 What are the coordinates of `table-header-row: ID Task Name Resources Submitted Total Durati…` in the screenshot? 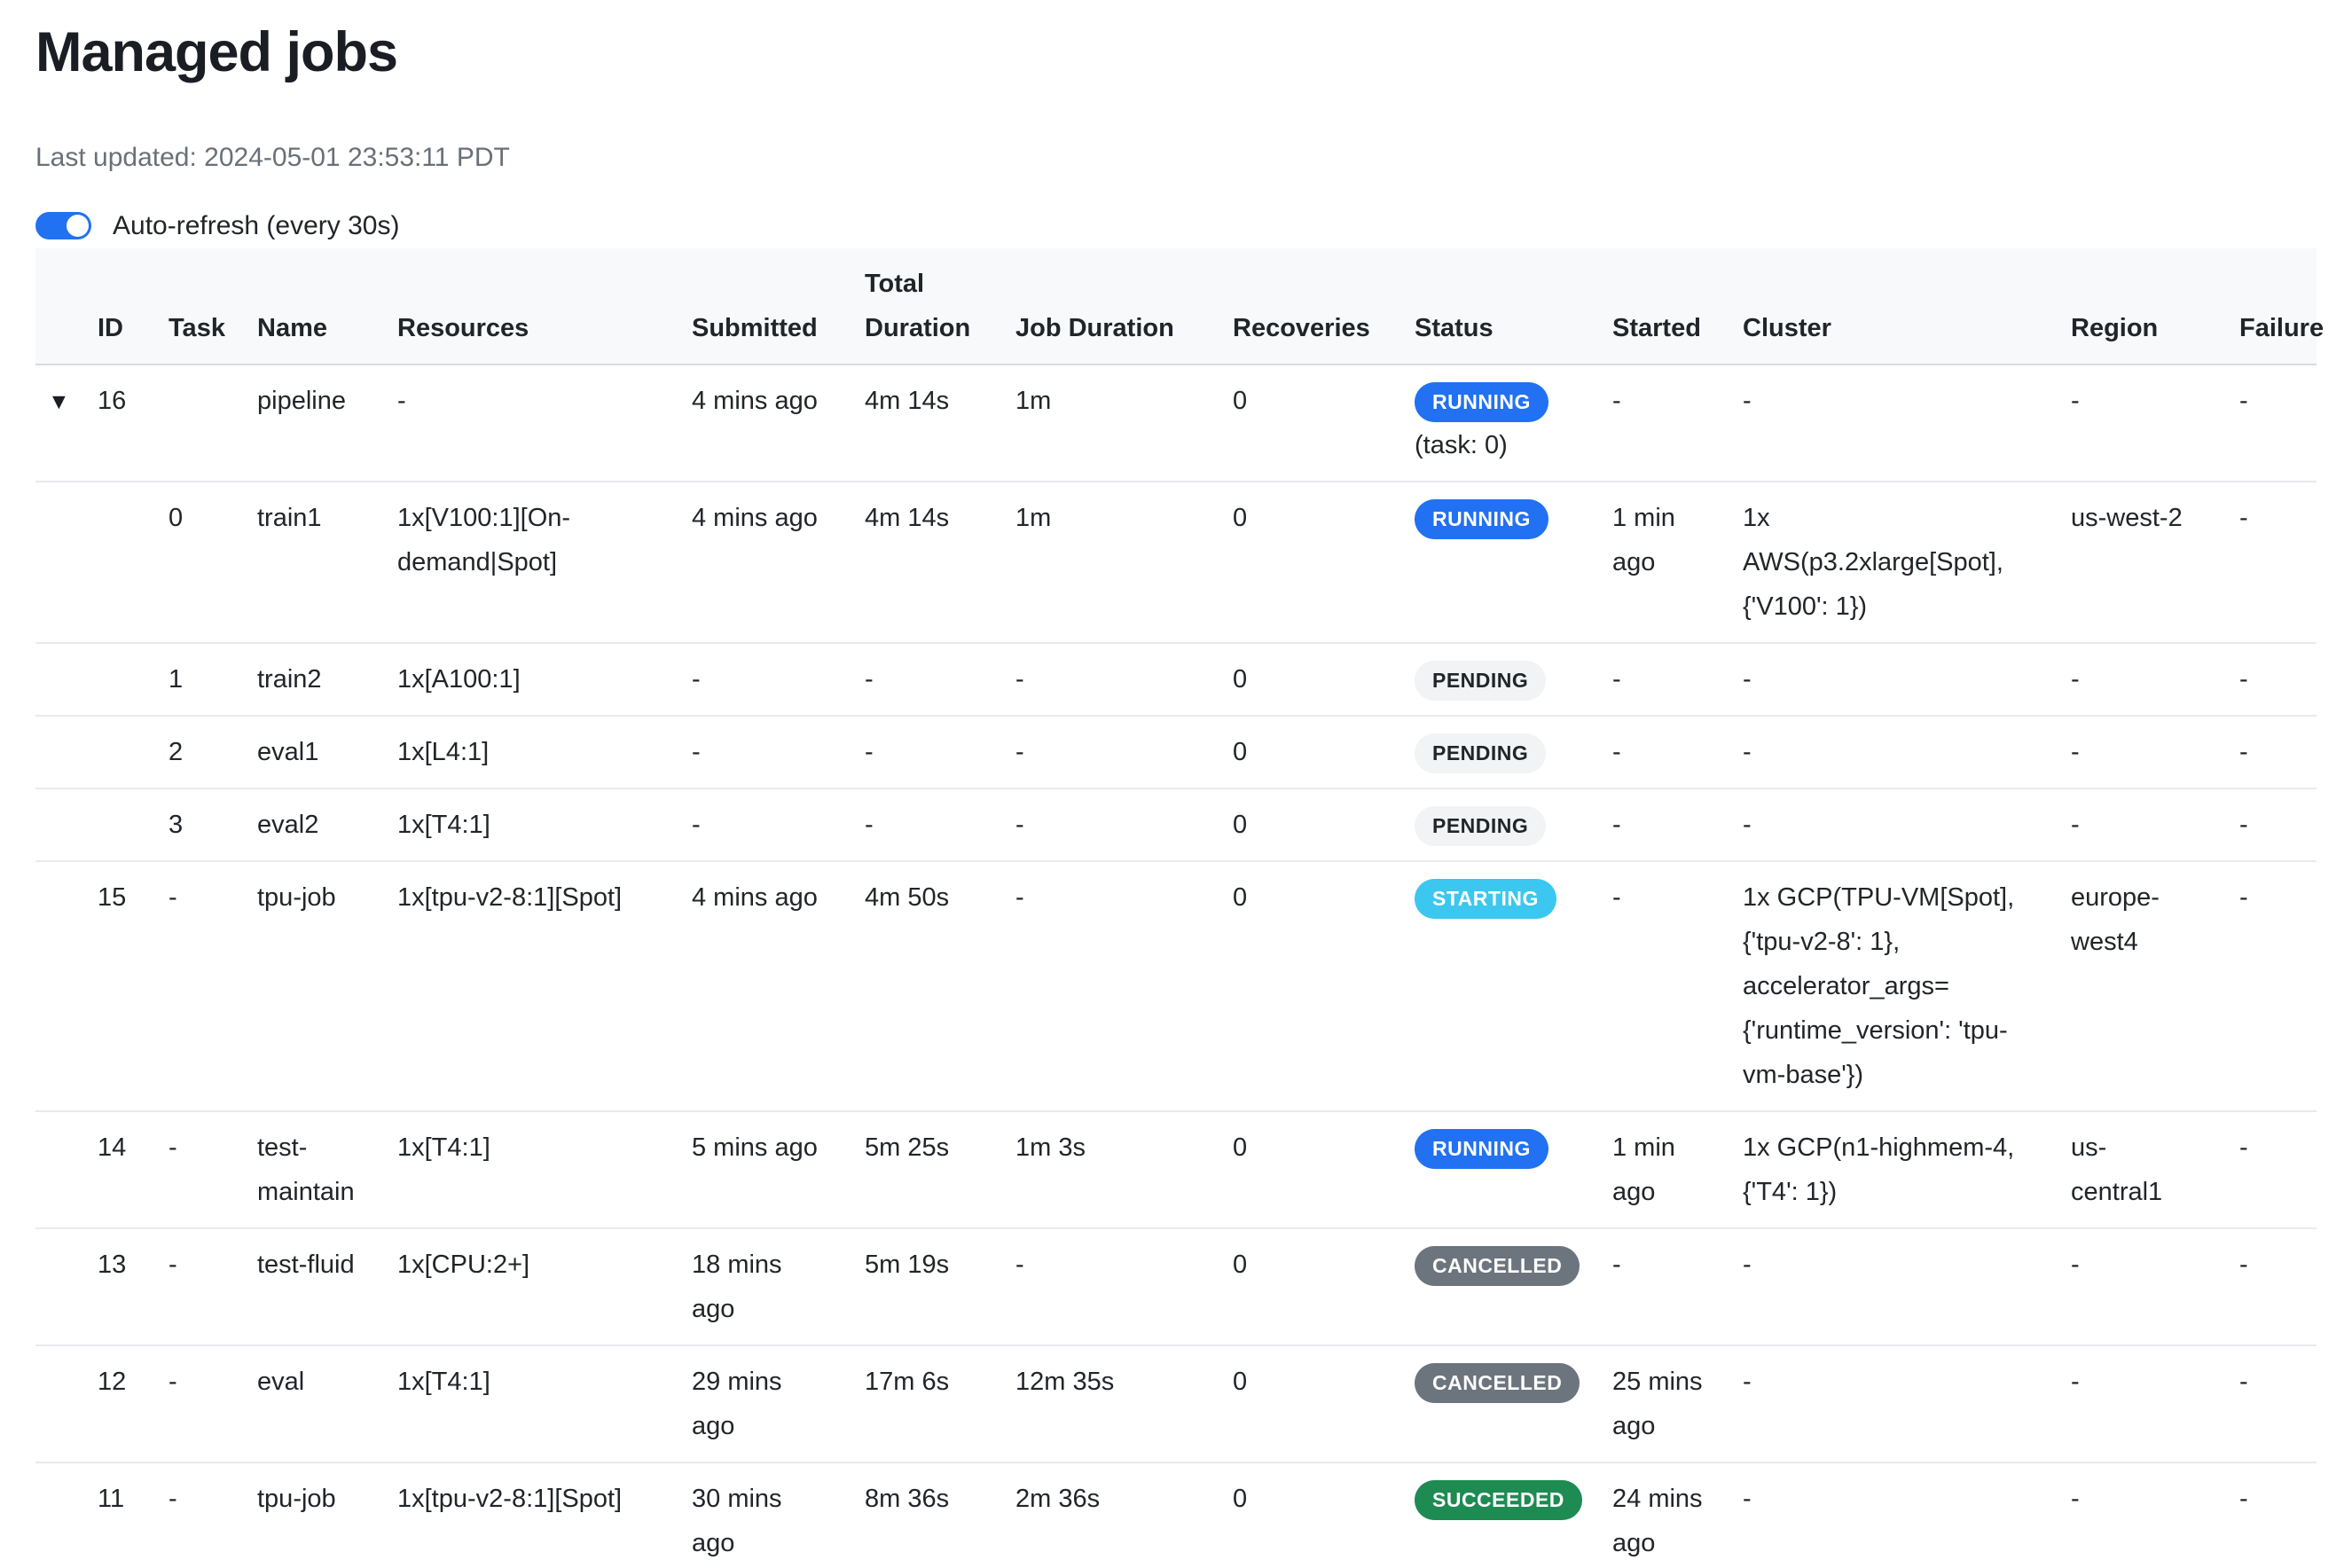 It's located at (1179, 306).